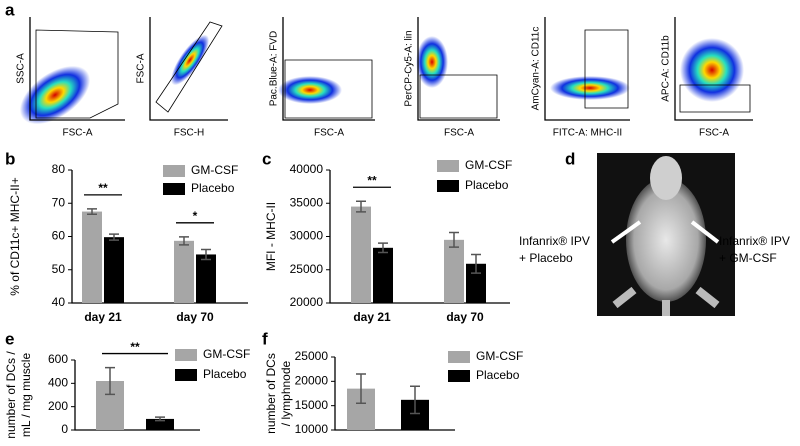 The height and width of the screenshot is (446, 800). What do you see at coordinates (666, 234) in the screenshot?
I see `mouse-image` at bounding box center [666, 234].